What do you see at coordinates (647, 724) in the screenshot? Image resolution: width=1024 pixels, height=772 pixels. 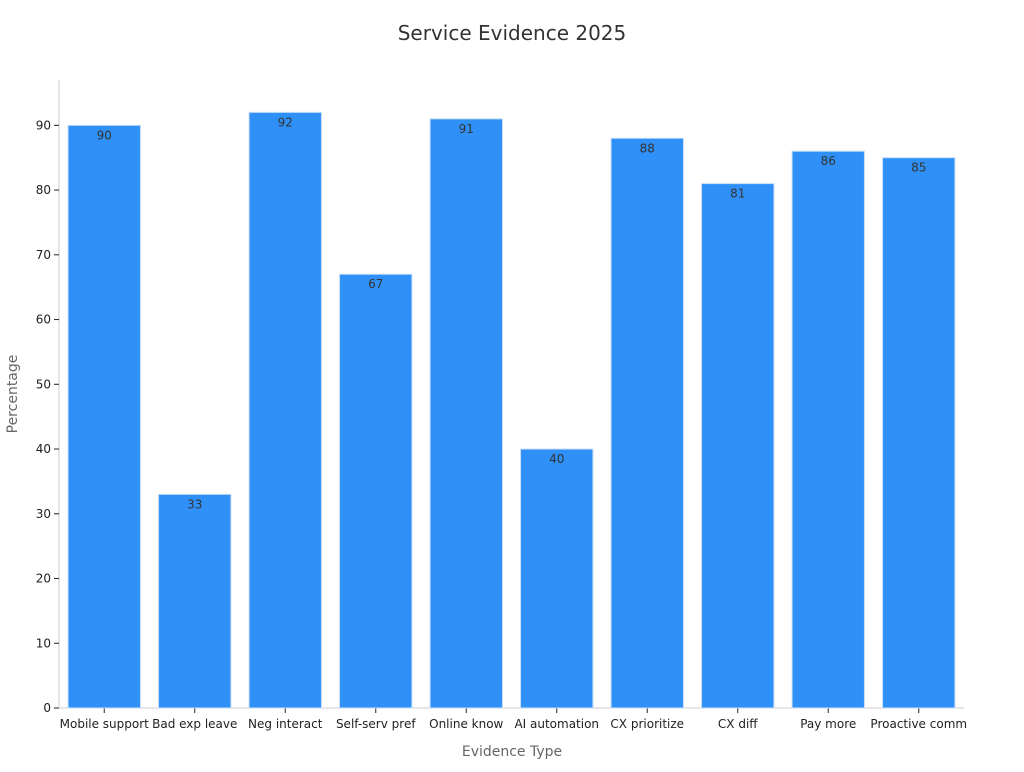 I see `x-tick-label: CX prioritize` at bounding box center [647, 724].